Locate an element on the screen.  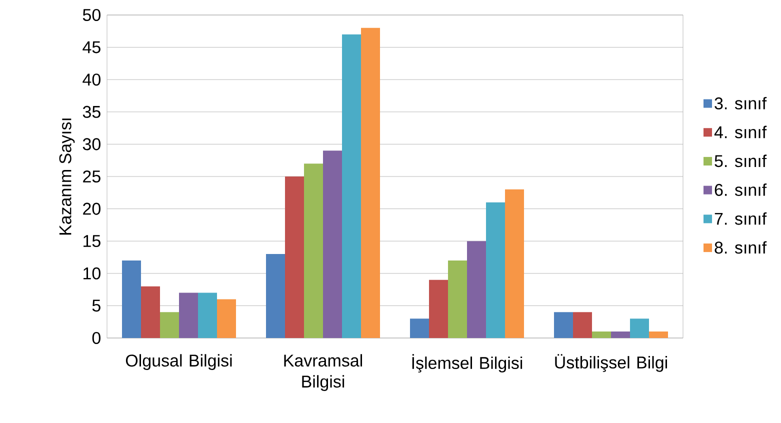
y-tick-label: 10 is located at coordinates (92, 273).